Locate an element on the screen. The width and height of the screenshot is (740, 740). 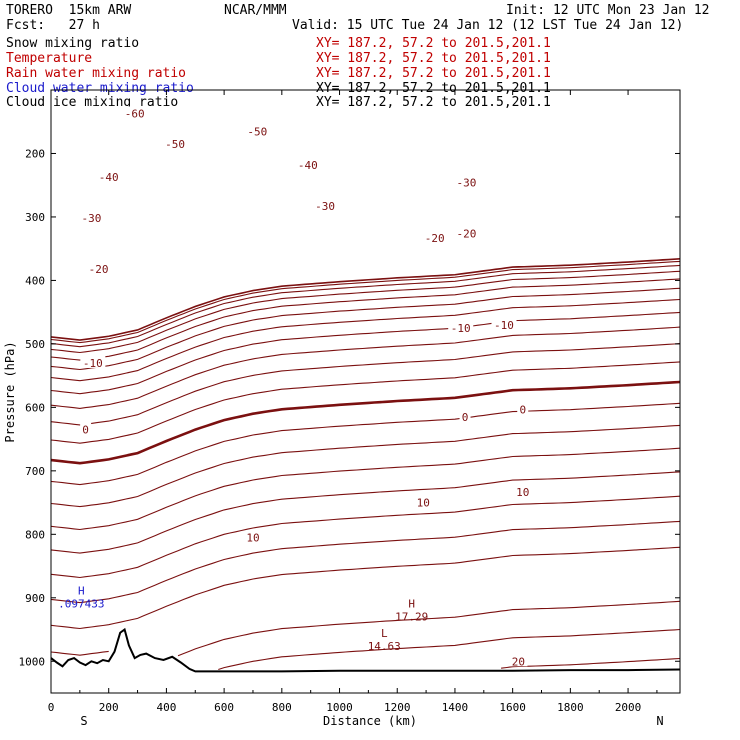
end-label-north: N is located at coordinates (659, 721).